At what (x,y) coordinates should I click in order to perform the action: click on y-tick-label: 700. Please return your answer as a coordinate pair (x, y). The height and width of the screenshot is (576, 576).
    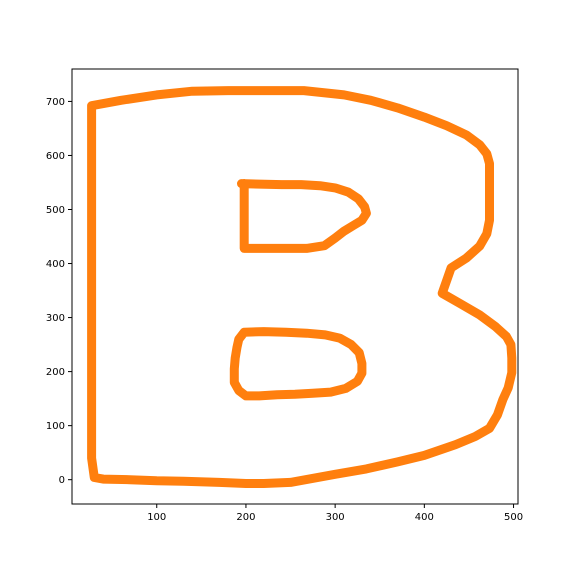
    Looking at the image, I should click on (55, 102).